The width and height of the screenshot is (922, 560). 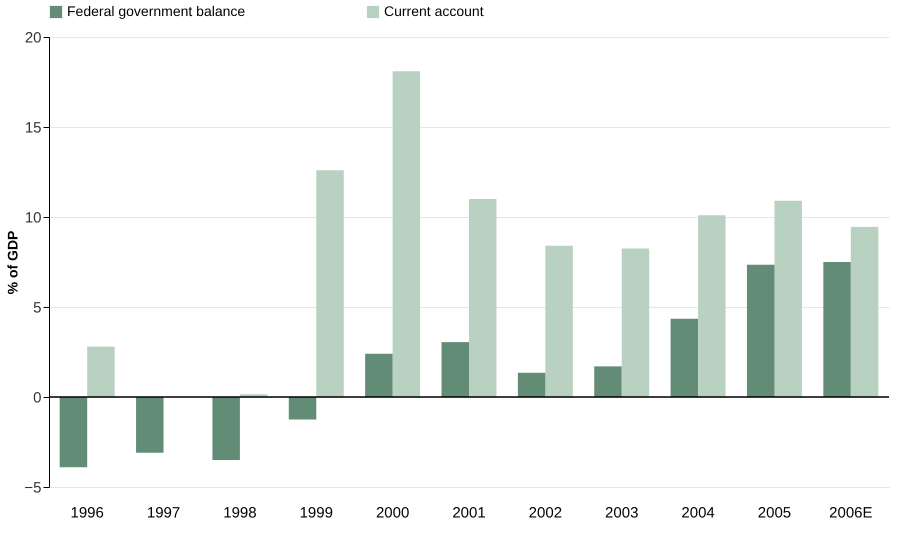 What do you see at coordinates (33, 218) in the screenshot?
I see `y-tick-label: 10` at bounding box center [33, 218].